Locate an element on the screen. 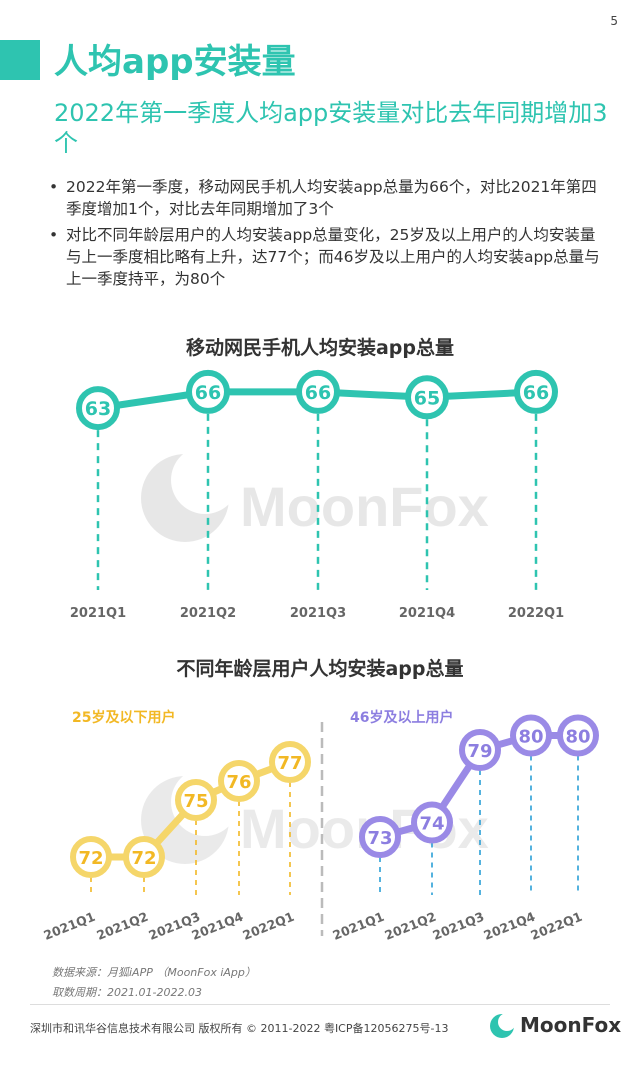 The height and width of the screenshot is (1067, 640). data-label: 63 is located at coordinates (98, 409).